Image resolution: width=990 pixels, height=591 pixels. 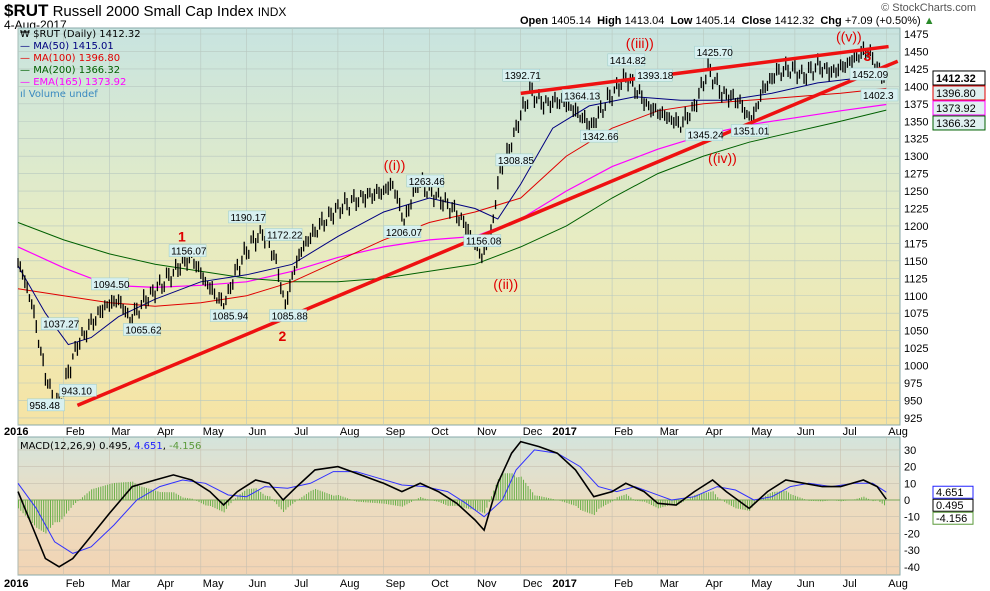 What do you see at coordinates (623, 432) in the screenshot?
I see `x-tick-label: Feb` at bounding box center [623, 432].